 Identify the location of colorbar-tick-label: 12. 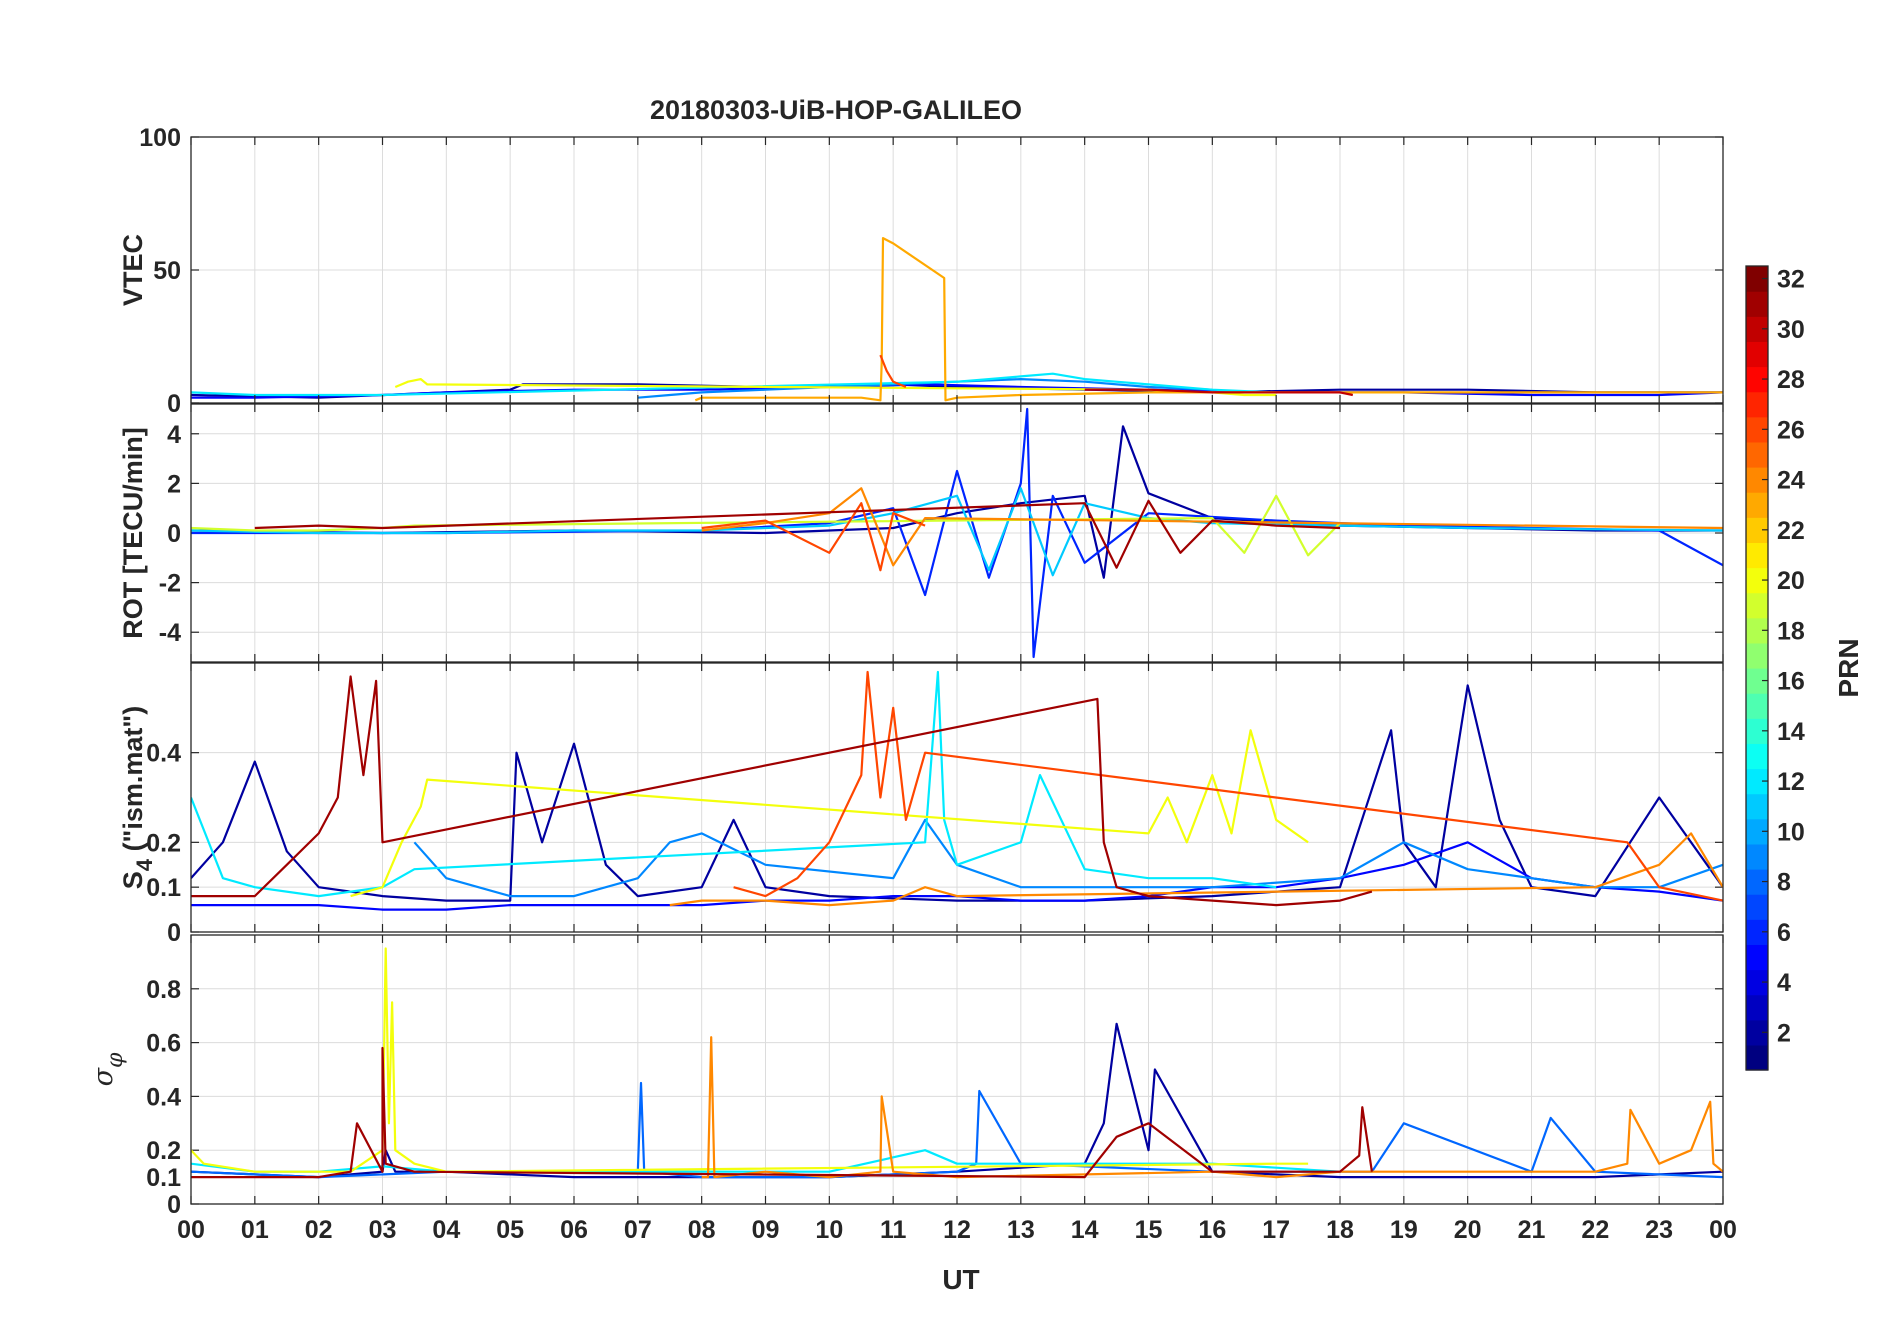
(1791, 782).